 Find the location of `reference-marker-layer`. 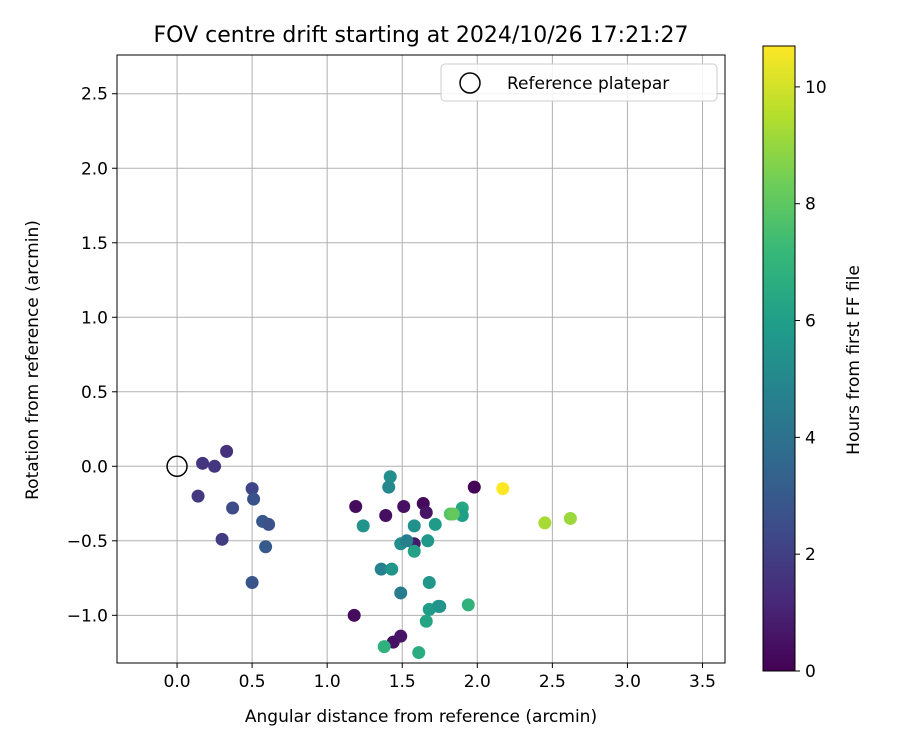

reference-marker-layer is located at coordinates (177, 466).